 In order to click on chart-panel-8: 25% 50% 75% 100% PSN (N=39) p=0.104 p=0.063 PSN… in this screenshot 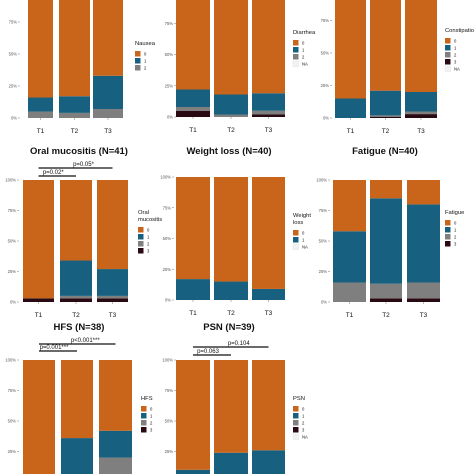, I will do `click(235, 398)`.